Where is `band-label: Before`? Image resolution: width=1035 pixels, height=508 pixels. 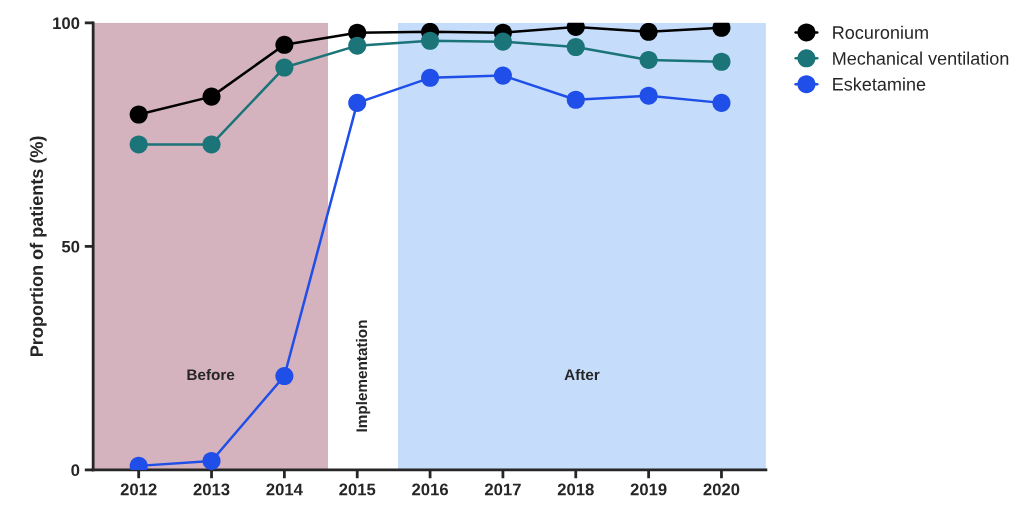
band-label: Before is located at coordinates (211, 374).